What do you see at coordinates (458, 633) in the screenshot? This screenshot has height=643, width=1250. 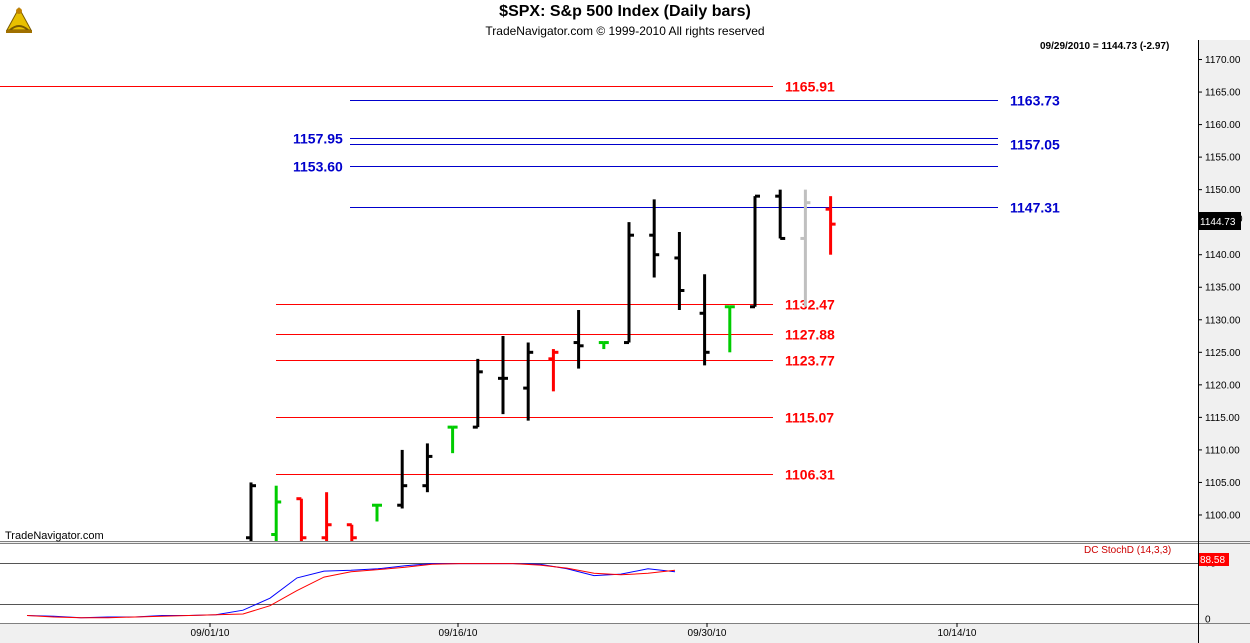 I see `date-tick-label: 09/16/10` at bounding box center [458, 633].